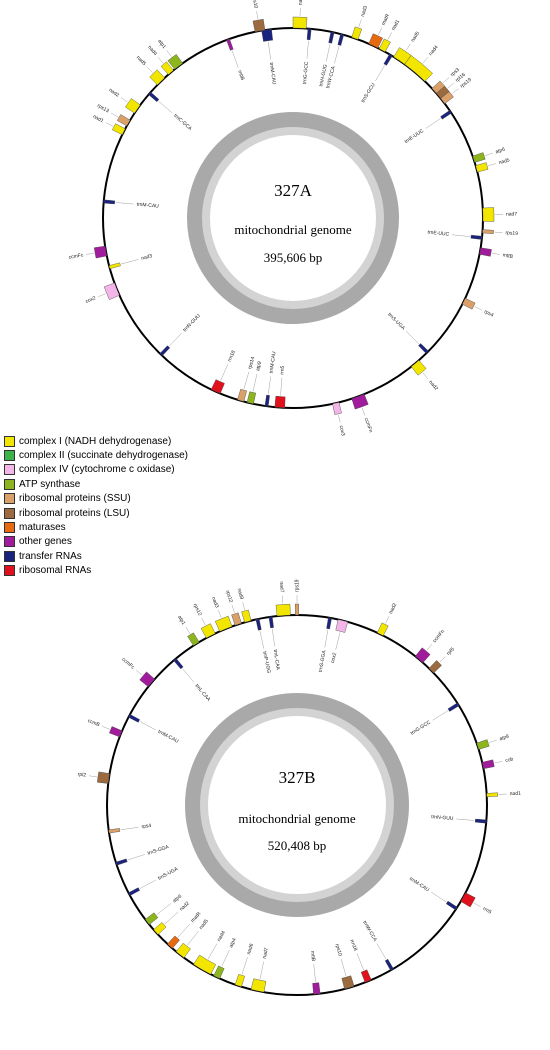 This screenshot has height=1050, width=550. I want to click on legend-label: ribosomal proteins (SSU), so click(75, 499).